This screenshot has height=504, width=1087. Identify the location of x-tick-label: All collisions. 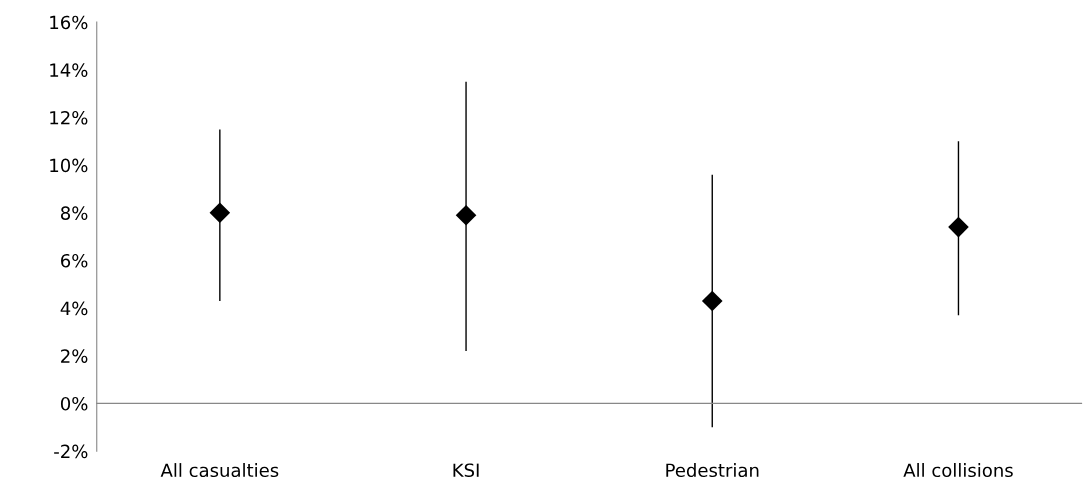
(958, 470).